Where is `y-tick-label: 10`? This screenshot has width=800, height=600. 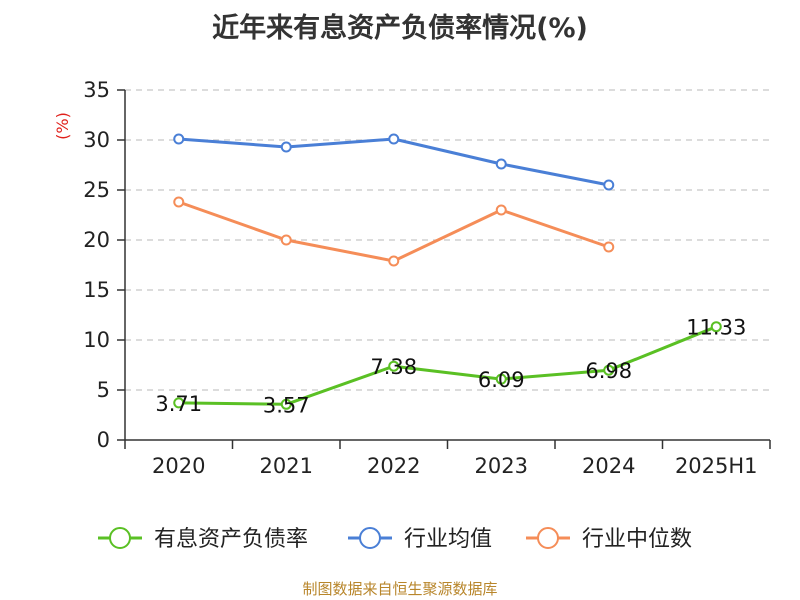
y-tick-label: 10 is located at coordinates (96, 340).